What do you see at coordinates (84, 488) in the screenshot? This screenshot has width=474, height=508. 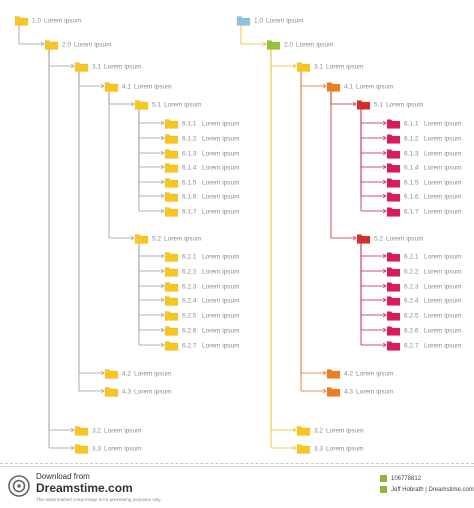 I see `brand-name: Dreamstime.com` at bounding box center [84, 488].